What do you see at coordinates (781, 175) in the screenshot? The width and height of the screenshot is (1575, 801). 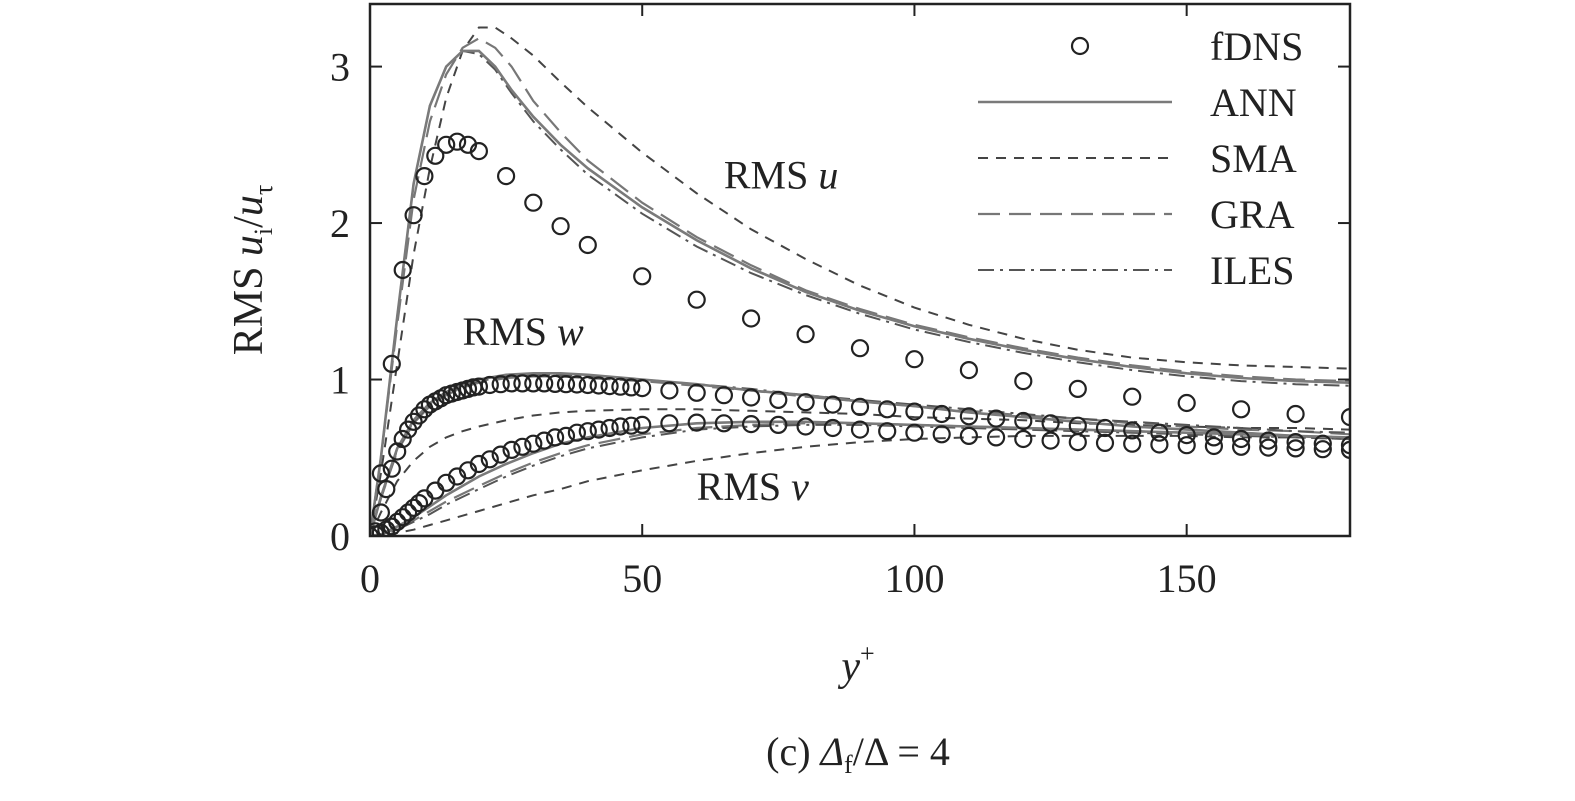 I see `annotation-rms-u: RMS u` at bounding box center [781, 175].